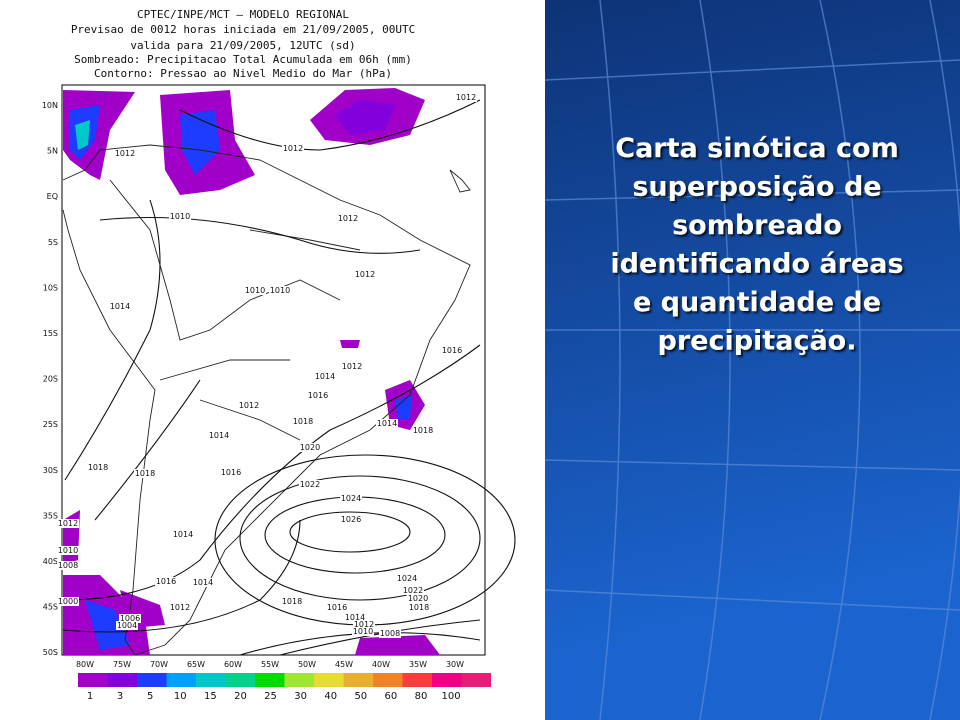 Image resolution: width=960 pixels, height=720 pixels. What do you see at coordinates (757, 302) in the screenshot?
I see `caption-line: e quantidade de` at bounding box center [757, 302].